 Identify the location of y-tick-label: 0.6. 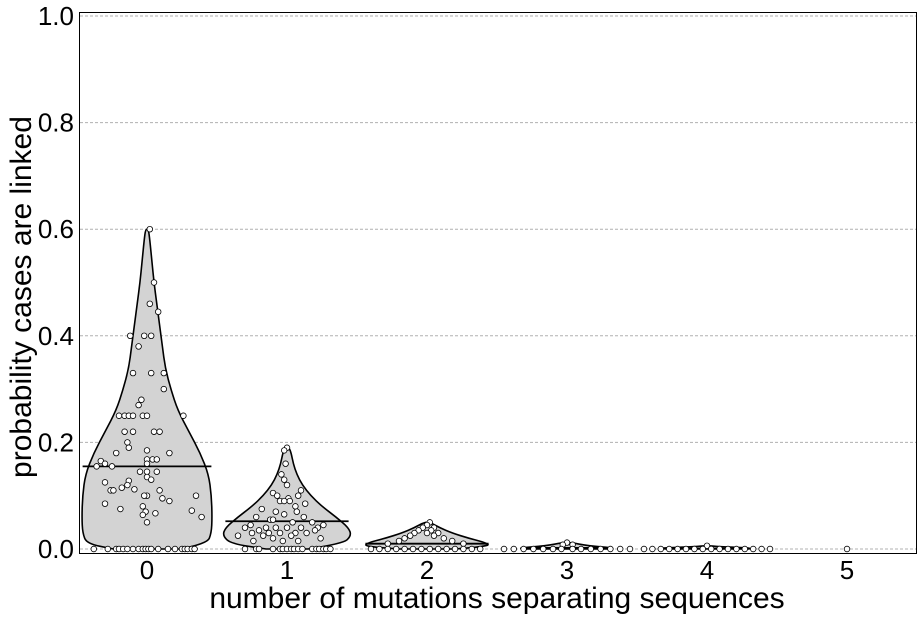
(56, 229).